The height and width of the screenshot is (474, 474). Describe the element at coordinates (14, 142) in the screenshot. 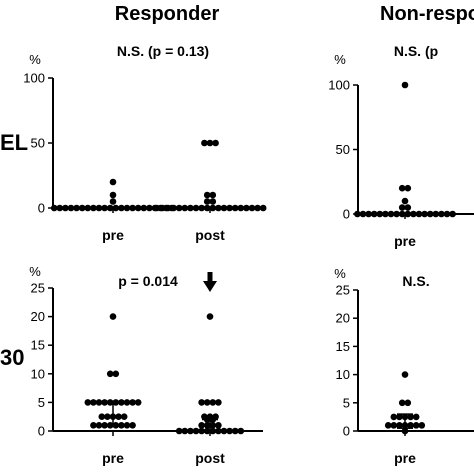

I see `row-label-top: EL` at that location.